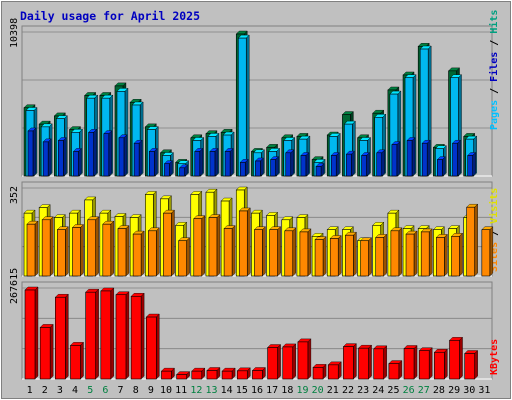 This screenshot has width=512, height=400. What do you see at coordinates (287, 390) in the screenshot?
I see `day-label: 18` at bounding box center [287, 390].